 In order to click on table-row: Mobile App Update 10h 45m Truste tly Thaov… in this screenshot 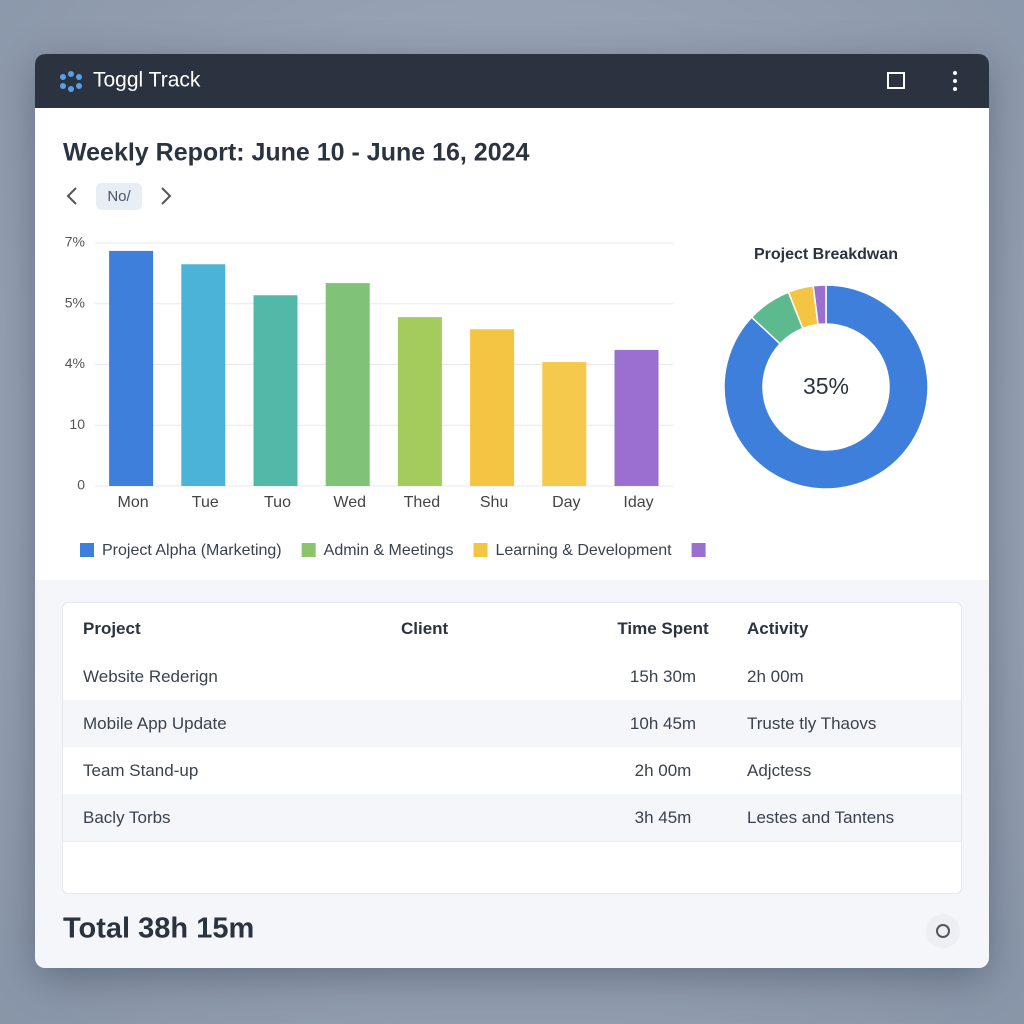, I will do `click(512, 724)`.